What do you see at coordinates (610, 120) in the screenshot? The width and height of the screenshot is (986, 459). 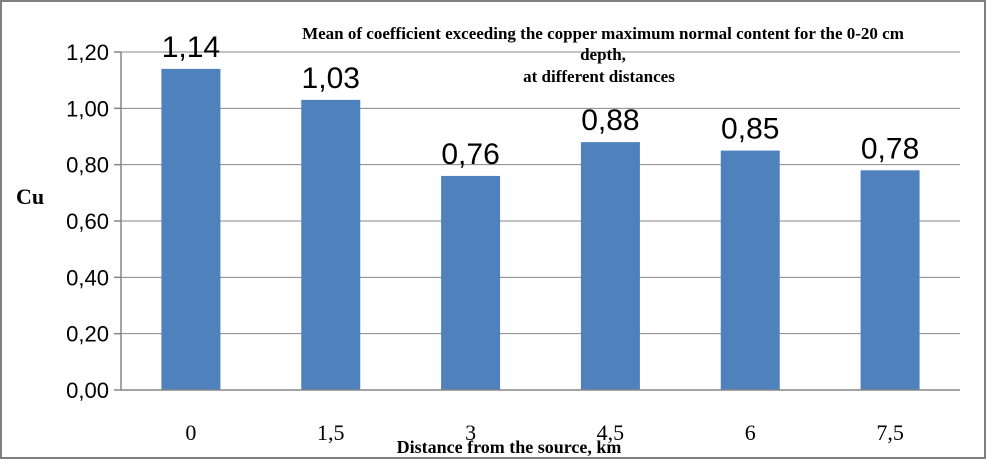 I see `data-label: 0,88` at bounding box center [610, 120].